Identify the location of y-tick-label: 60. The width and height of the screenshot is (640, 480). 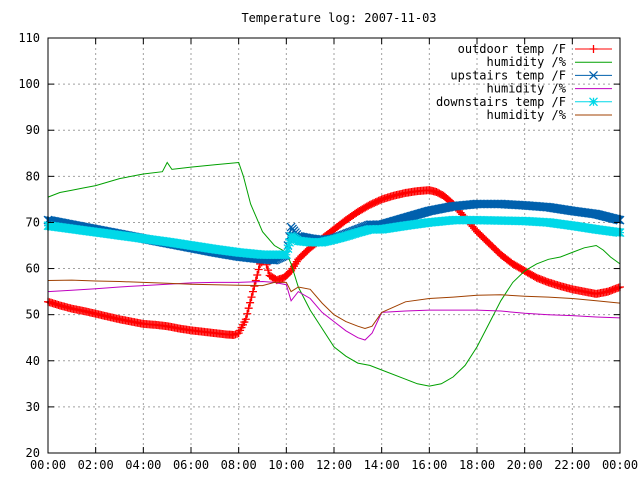
(33, 269).